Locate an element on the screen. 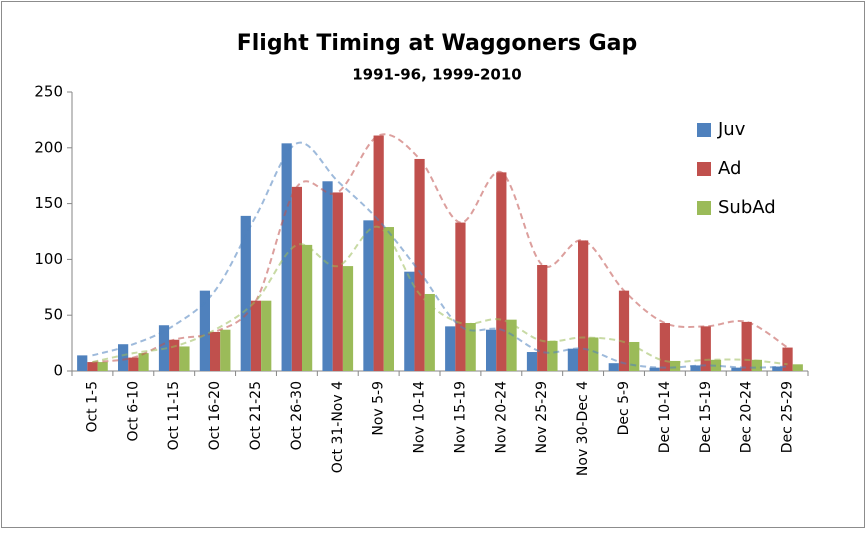 The height and width of the screenshot is (534, 867). y-tick-label: 0 is located at coordinates (58, 371).